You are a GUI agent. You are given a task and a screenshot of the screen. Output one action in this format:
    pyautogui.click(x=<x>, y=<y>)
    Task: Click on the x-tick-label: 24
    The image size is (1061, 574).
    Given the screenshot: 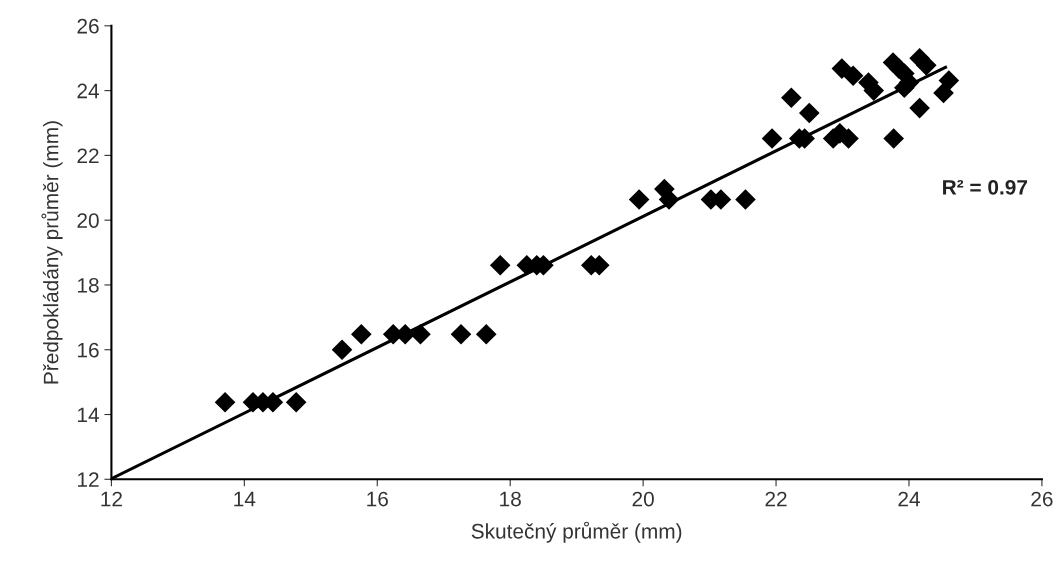 What is the action you would take?
    pyautogui.click(x=909, y=499)
    